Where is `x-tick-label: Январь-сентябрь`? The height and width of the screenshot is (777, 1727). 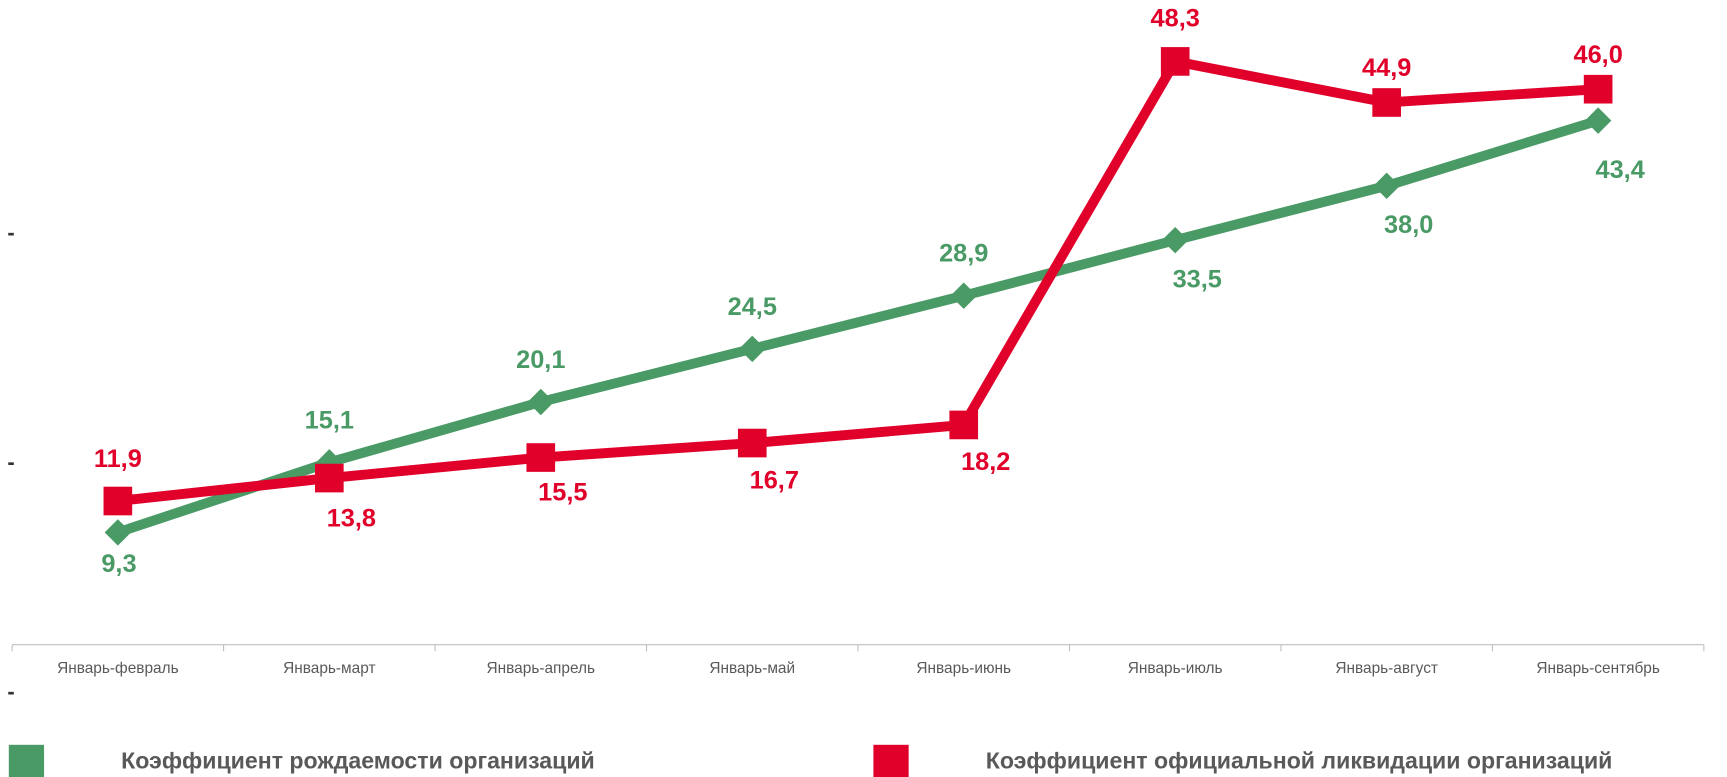 x-tick-label: Январь-сентябрь is located at coordinates (1598, 668).